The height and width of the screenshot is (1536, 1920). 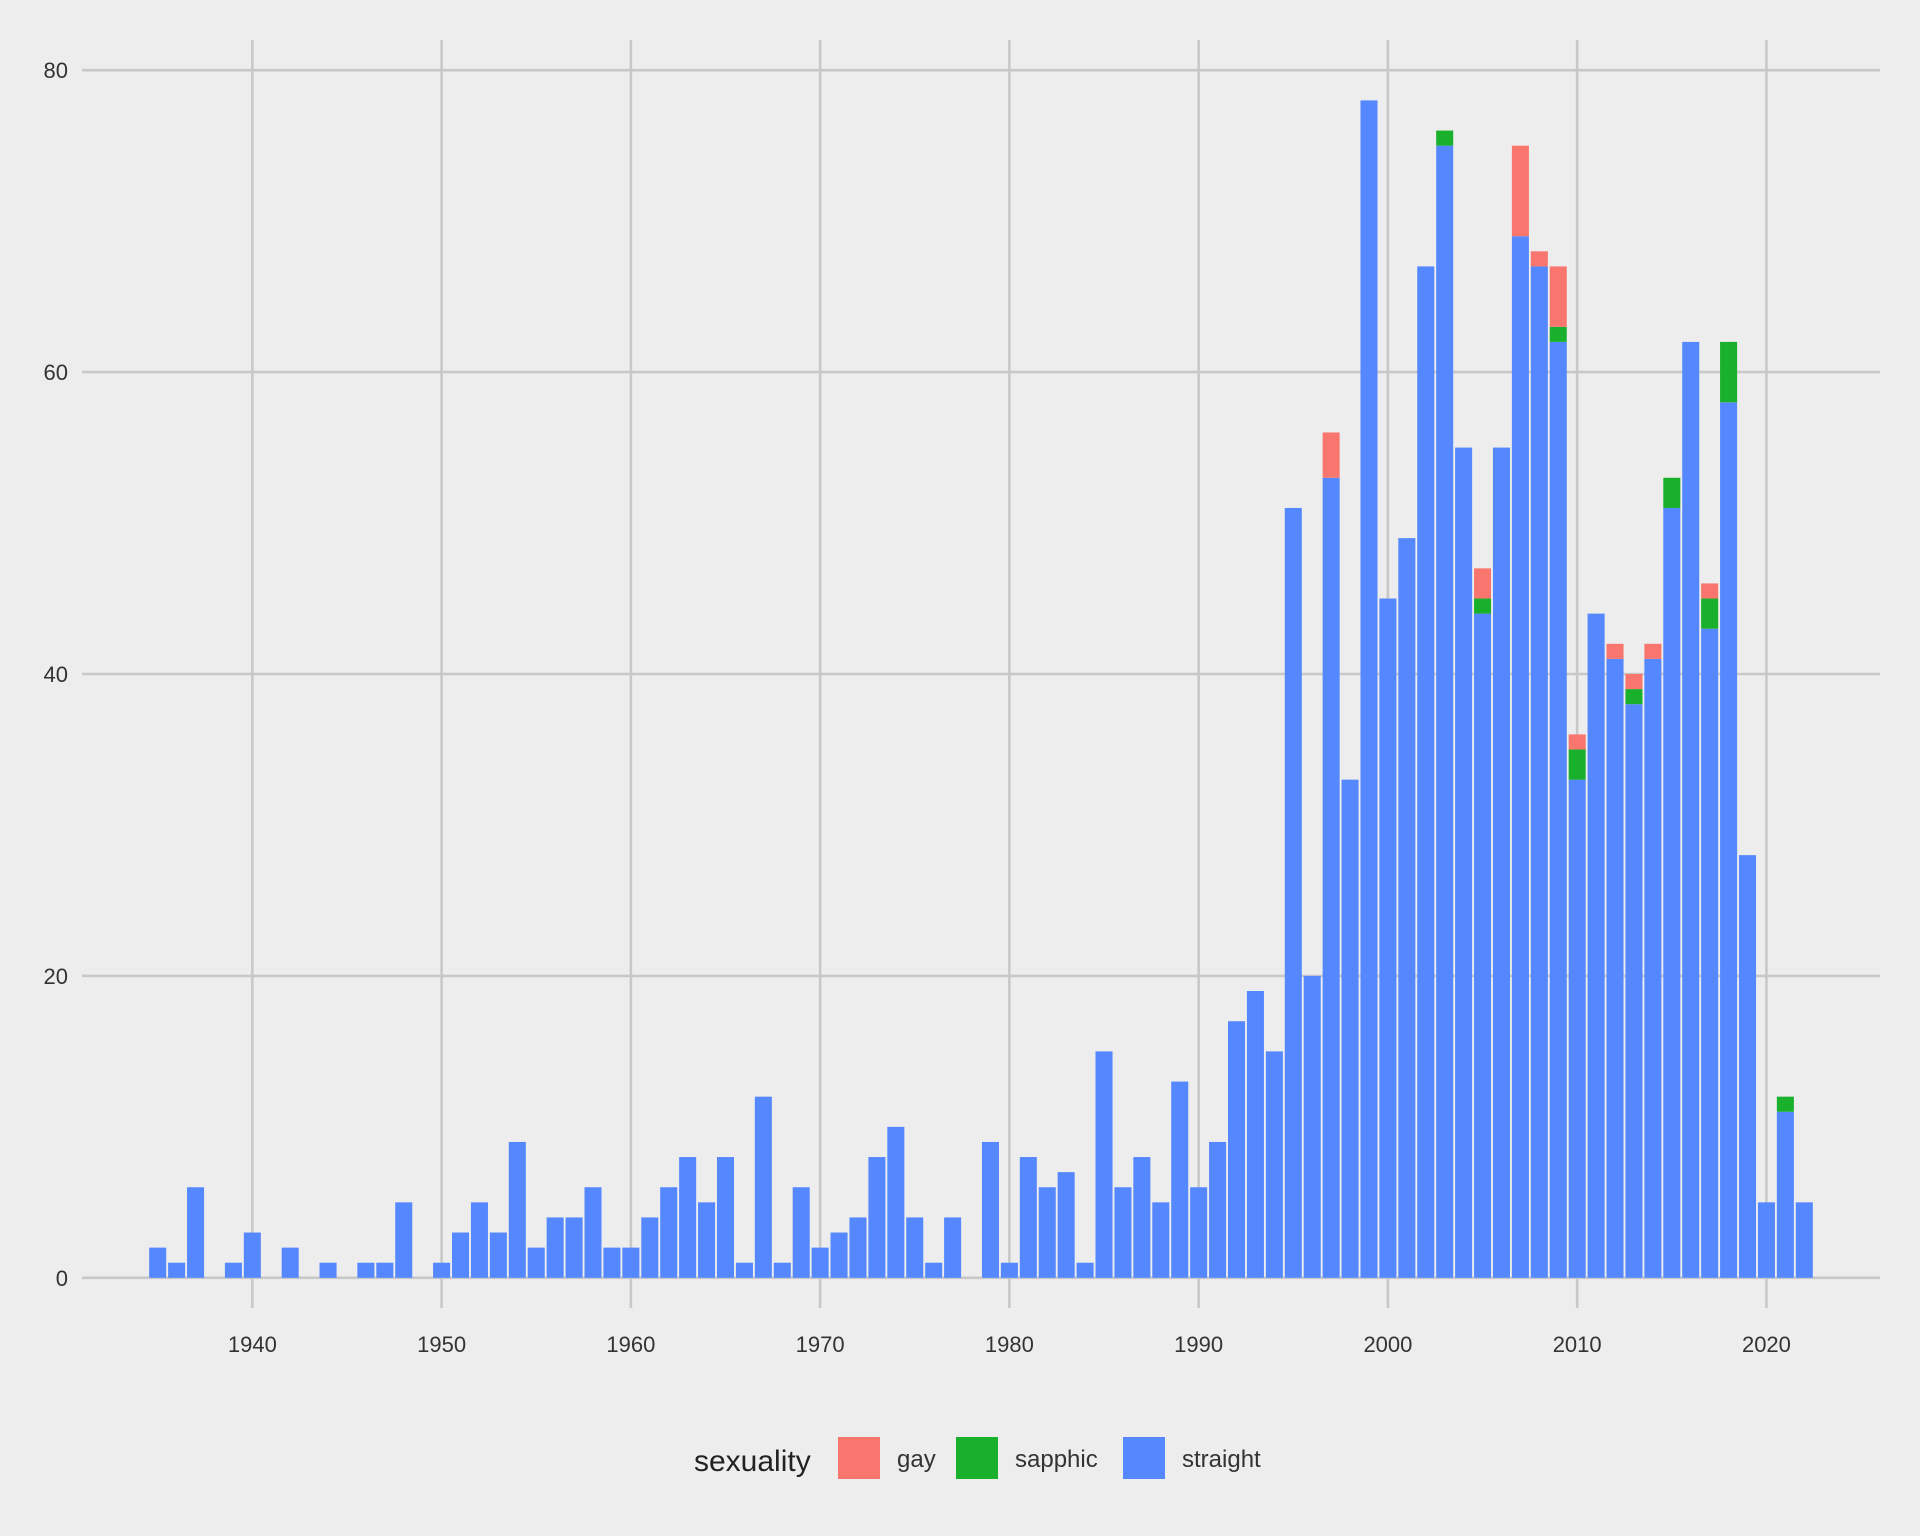 What do you see at coordinates (1710, 591) in the screenshot?
I see `bar-gay-2017` at bounding box center [1710, 591].